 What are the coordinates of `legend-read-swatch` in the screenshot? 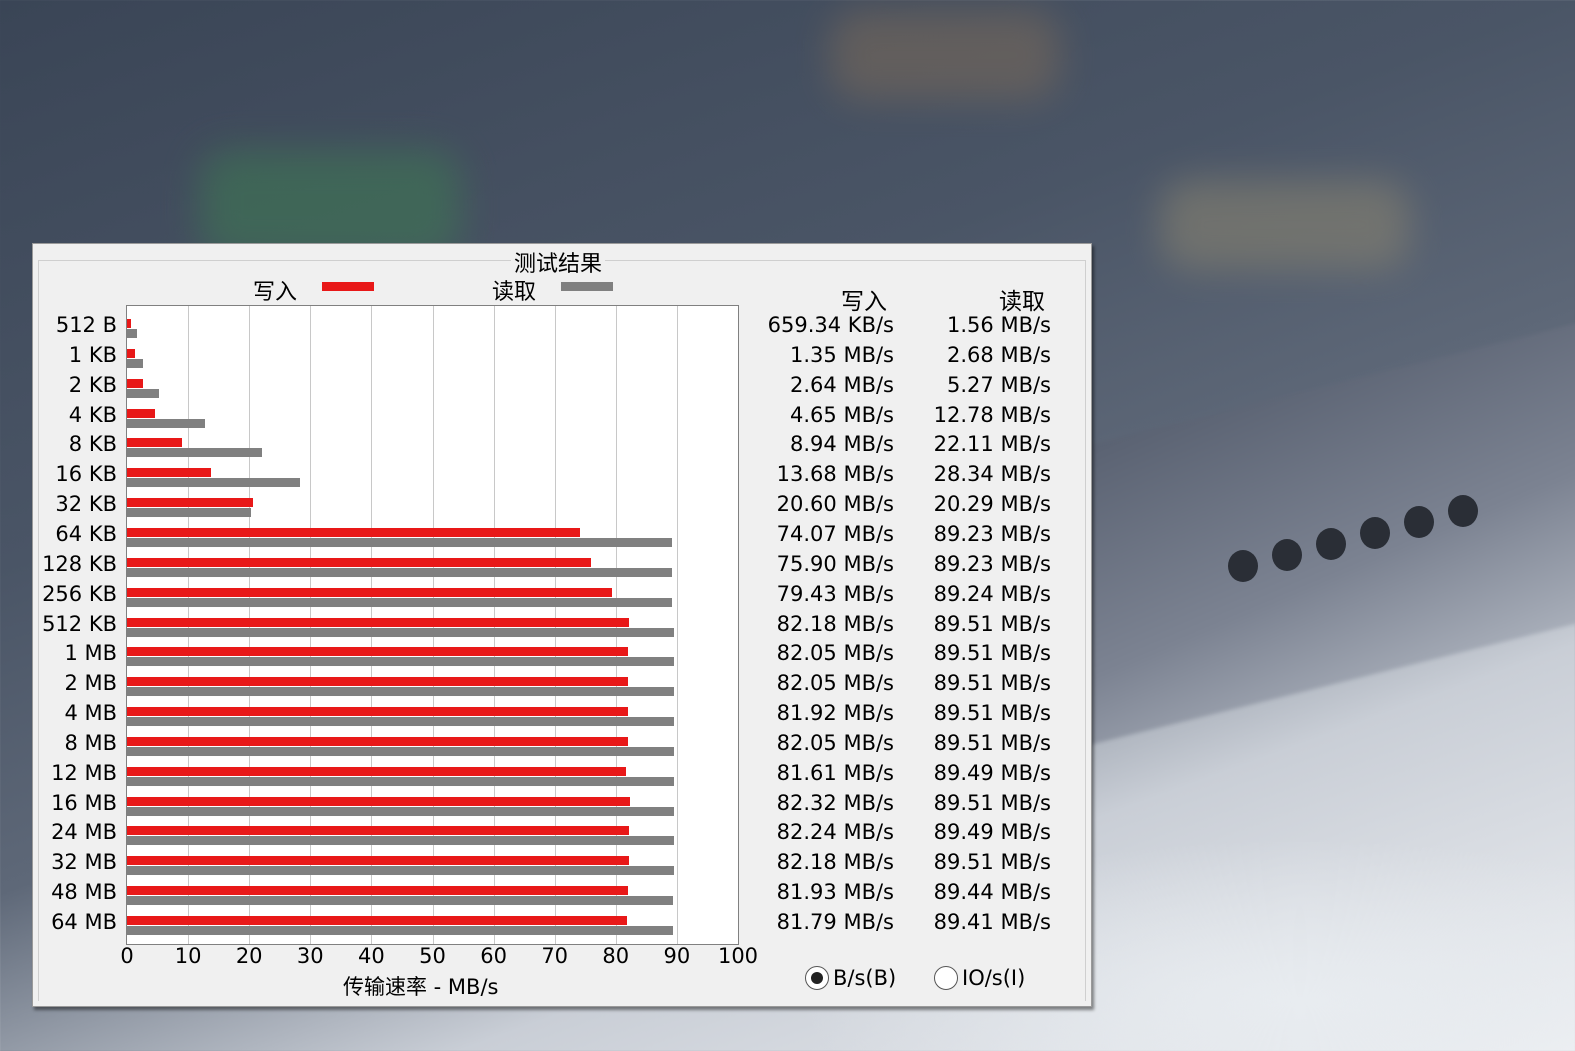 It's located at (587, 286).